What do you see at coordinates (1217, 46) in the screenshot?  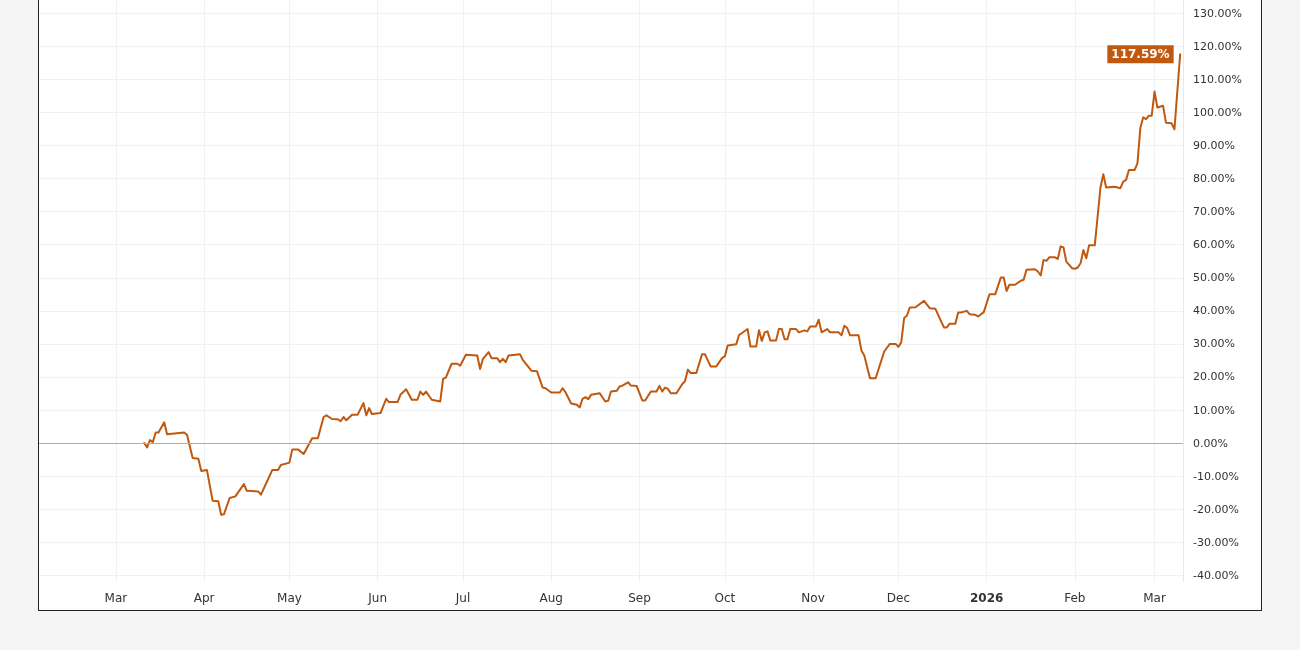 I see `y-tick-label: 120.00%` at bounding box center [1217, 46].